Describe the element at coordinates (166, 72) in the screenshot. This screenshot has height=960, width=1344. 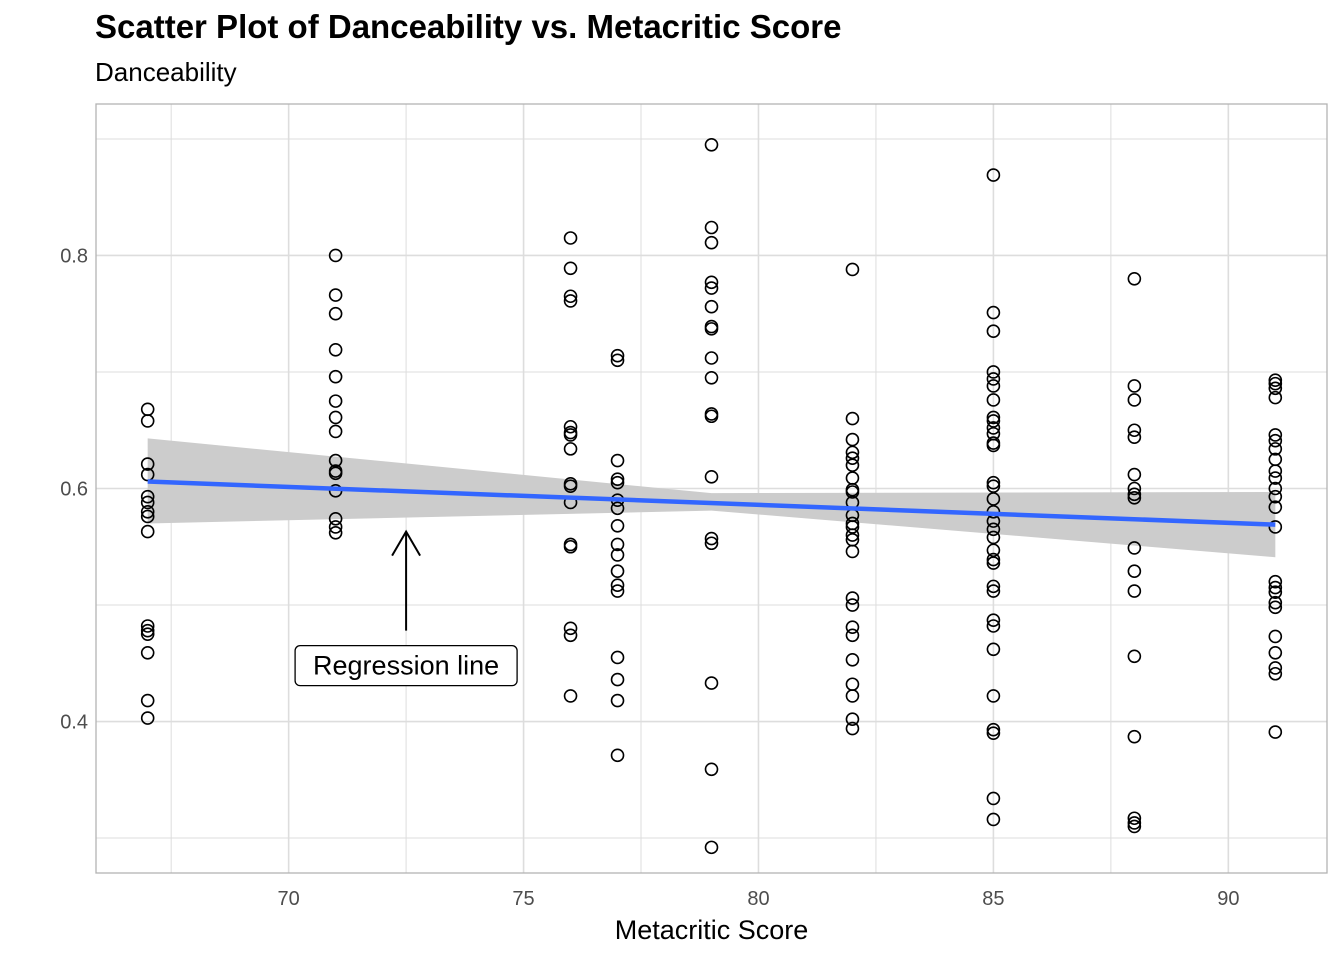
I see `chart-subtitle: Danceability` at that location.